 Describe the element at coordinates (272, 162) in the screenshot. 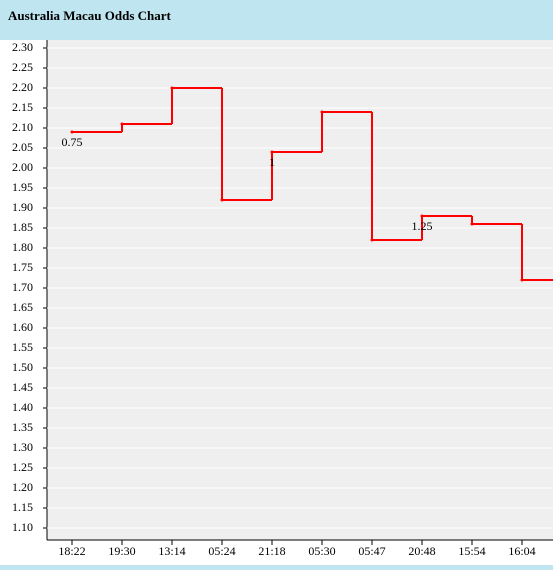

I see `handicap-label: 1` at that location.